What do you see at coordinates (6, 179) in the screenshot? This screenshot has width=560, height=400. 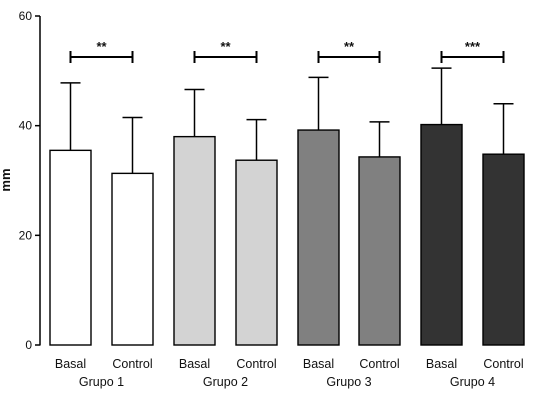 I see `y-axis-title: mm` at bounding box center [6, 179].